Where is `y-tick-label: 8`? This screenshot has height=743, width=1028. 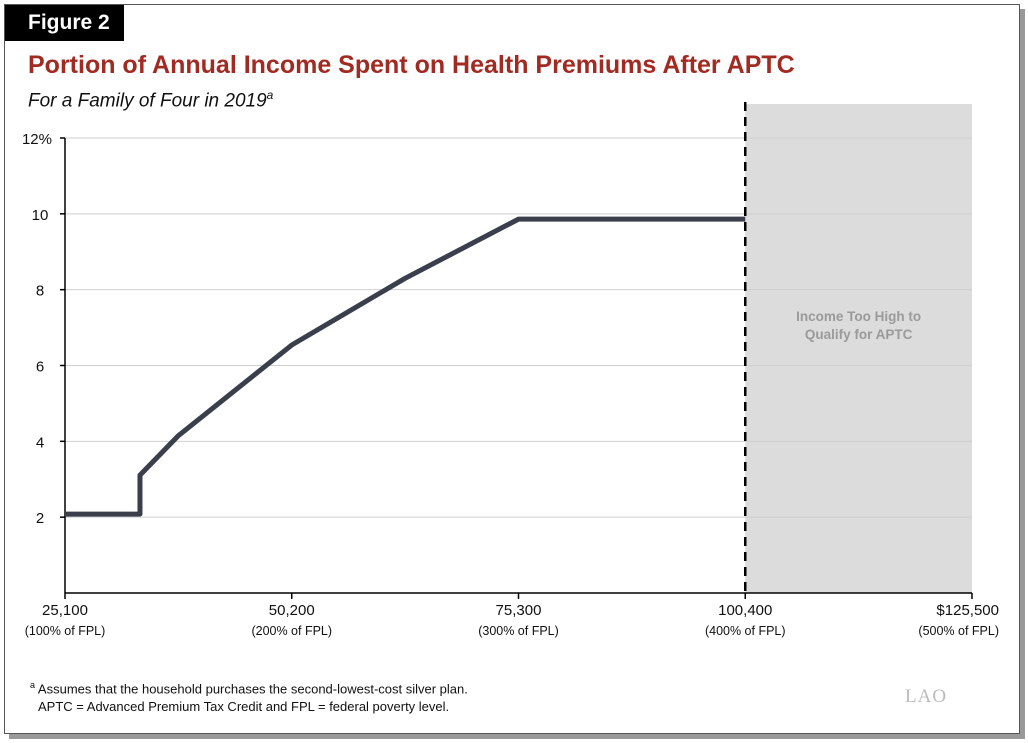 y-tick-label: 8 is located at coordinates (40, 291).